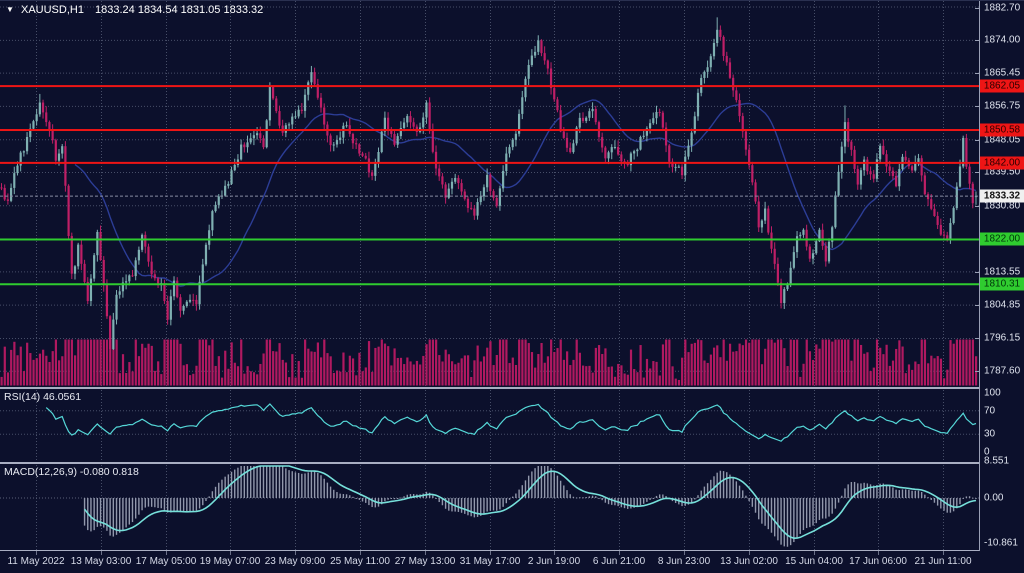  Describe the element at coordinates (10, 9) in the screenshot. I see `symbol-dropdown-icon: ▼` at that location.